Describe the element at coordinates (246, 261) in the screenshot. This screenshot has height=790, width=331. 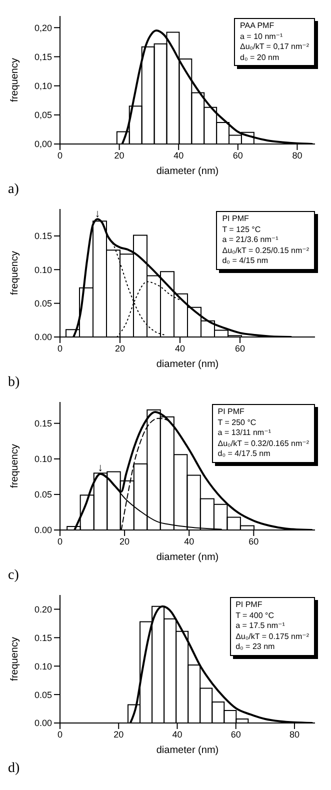
I see `annotation: d₀ = 4/15 nm` at that location.